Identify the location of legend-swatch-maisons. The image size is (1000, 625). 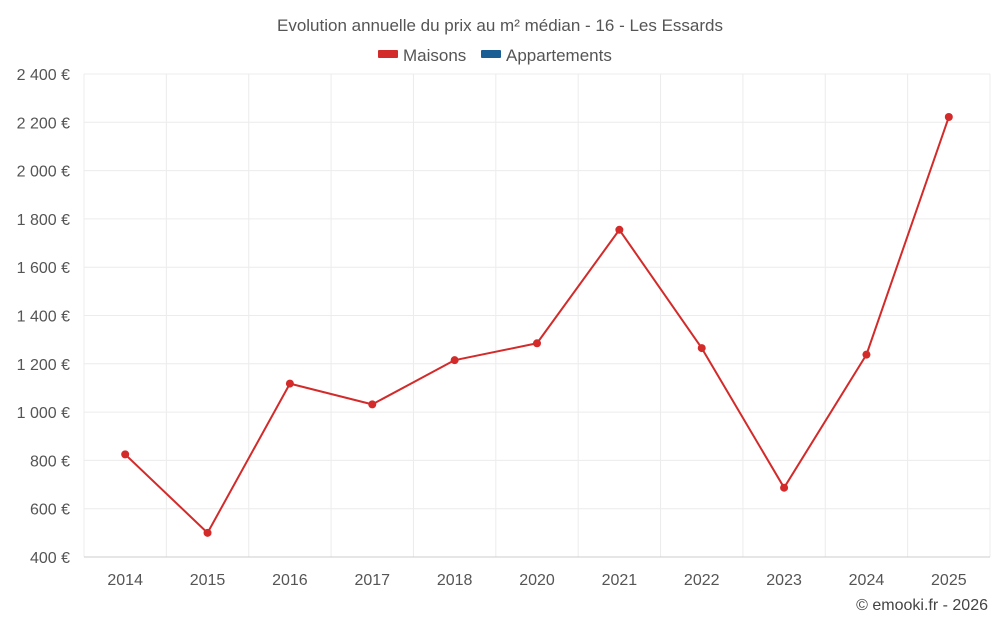
(388, 54).